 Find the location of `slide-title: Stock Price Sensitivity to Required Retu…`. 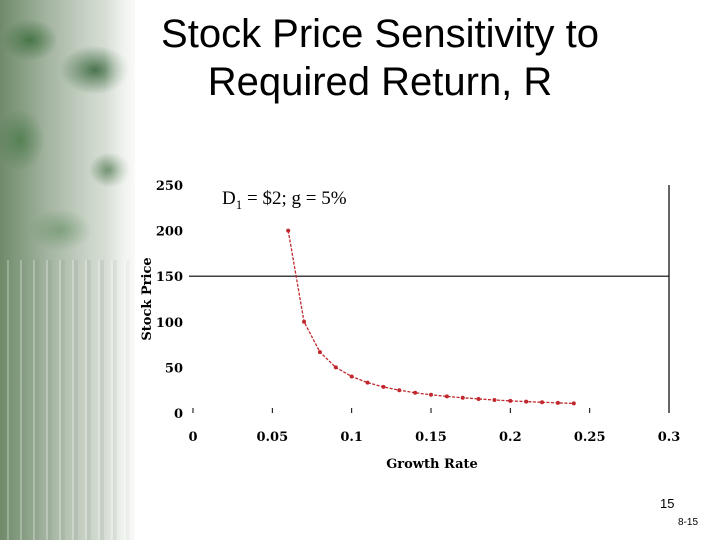

slide-title: Stock Price Sensitivity to Required Retu… is located at coordinates (380, 58).